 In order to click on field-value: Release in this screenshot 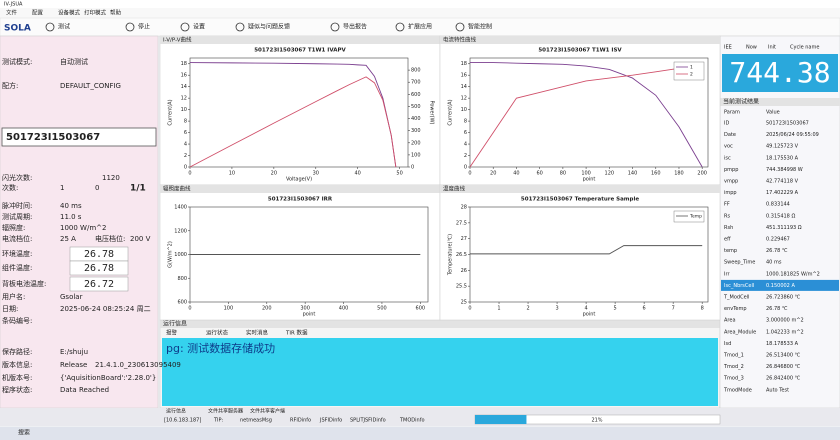, I will do `click(73, 365)`.